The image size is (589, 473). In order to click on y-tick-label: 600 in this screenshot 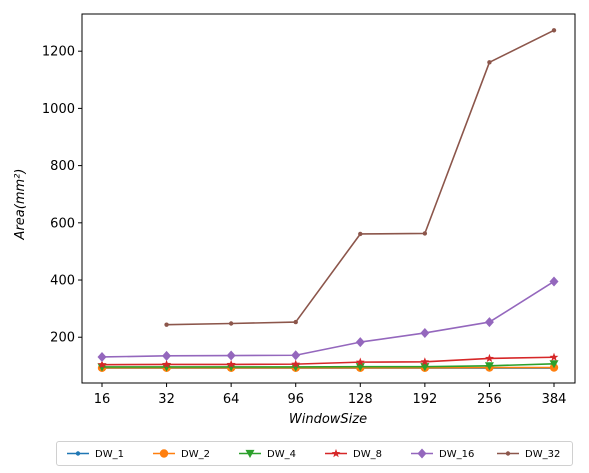, I will do `click(62, 223)`.